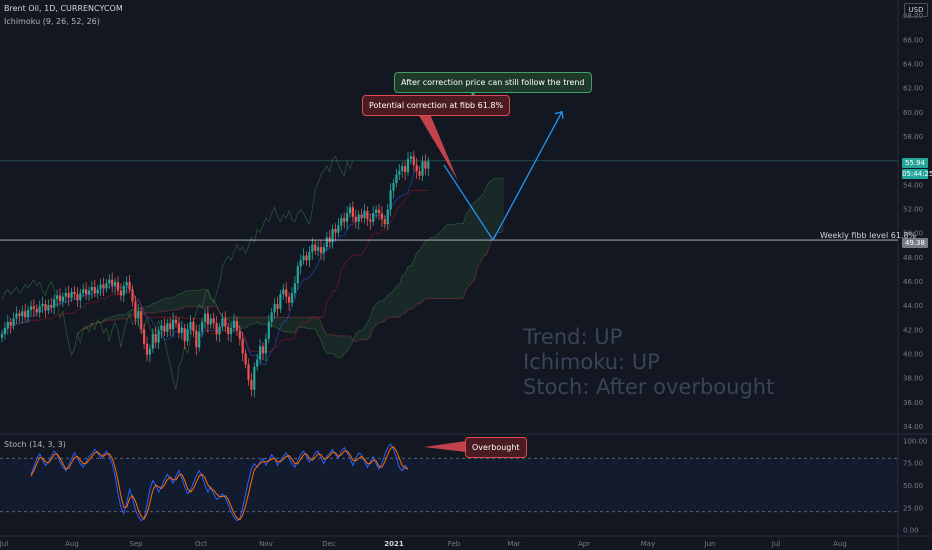  Describe the element at coordinates (436, 105) in the screenshot. I see `correction-callout: Potential correction at fibb 61.8%` at that location.